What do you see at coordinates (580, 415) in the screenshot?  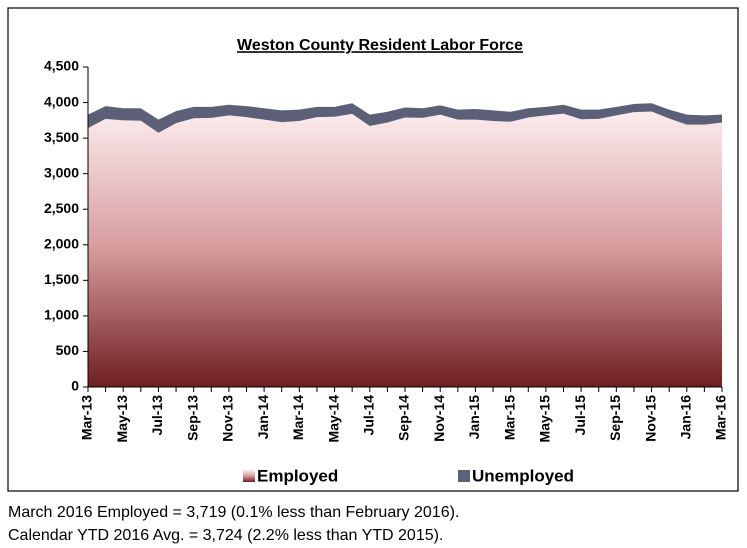 I see `x-tick-label: Jul-15` at bounding box center [580, 415].